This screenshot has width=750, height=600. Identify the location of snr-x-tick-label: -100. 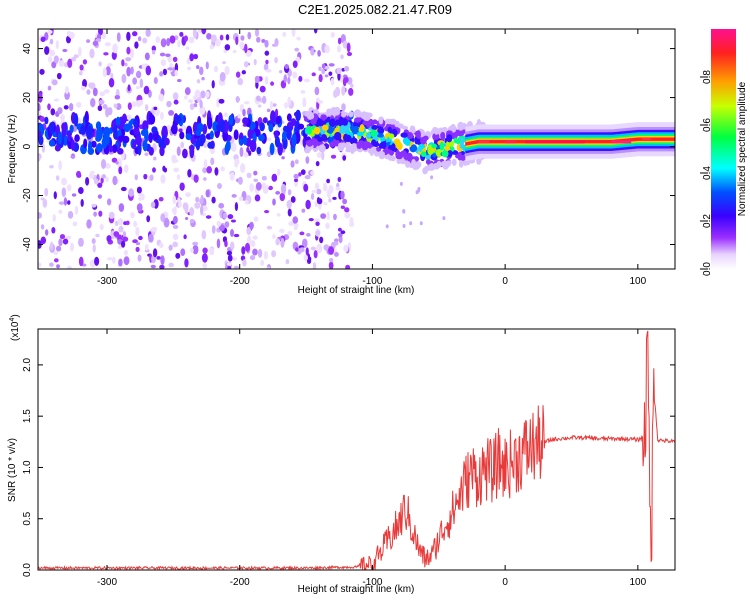
(372, 582).